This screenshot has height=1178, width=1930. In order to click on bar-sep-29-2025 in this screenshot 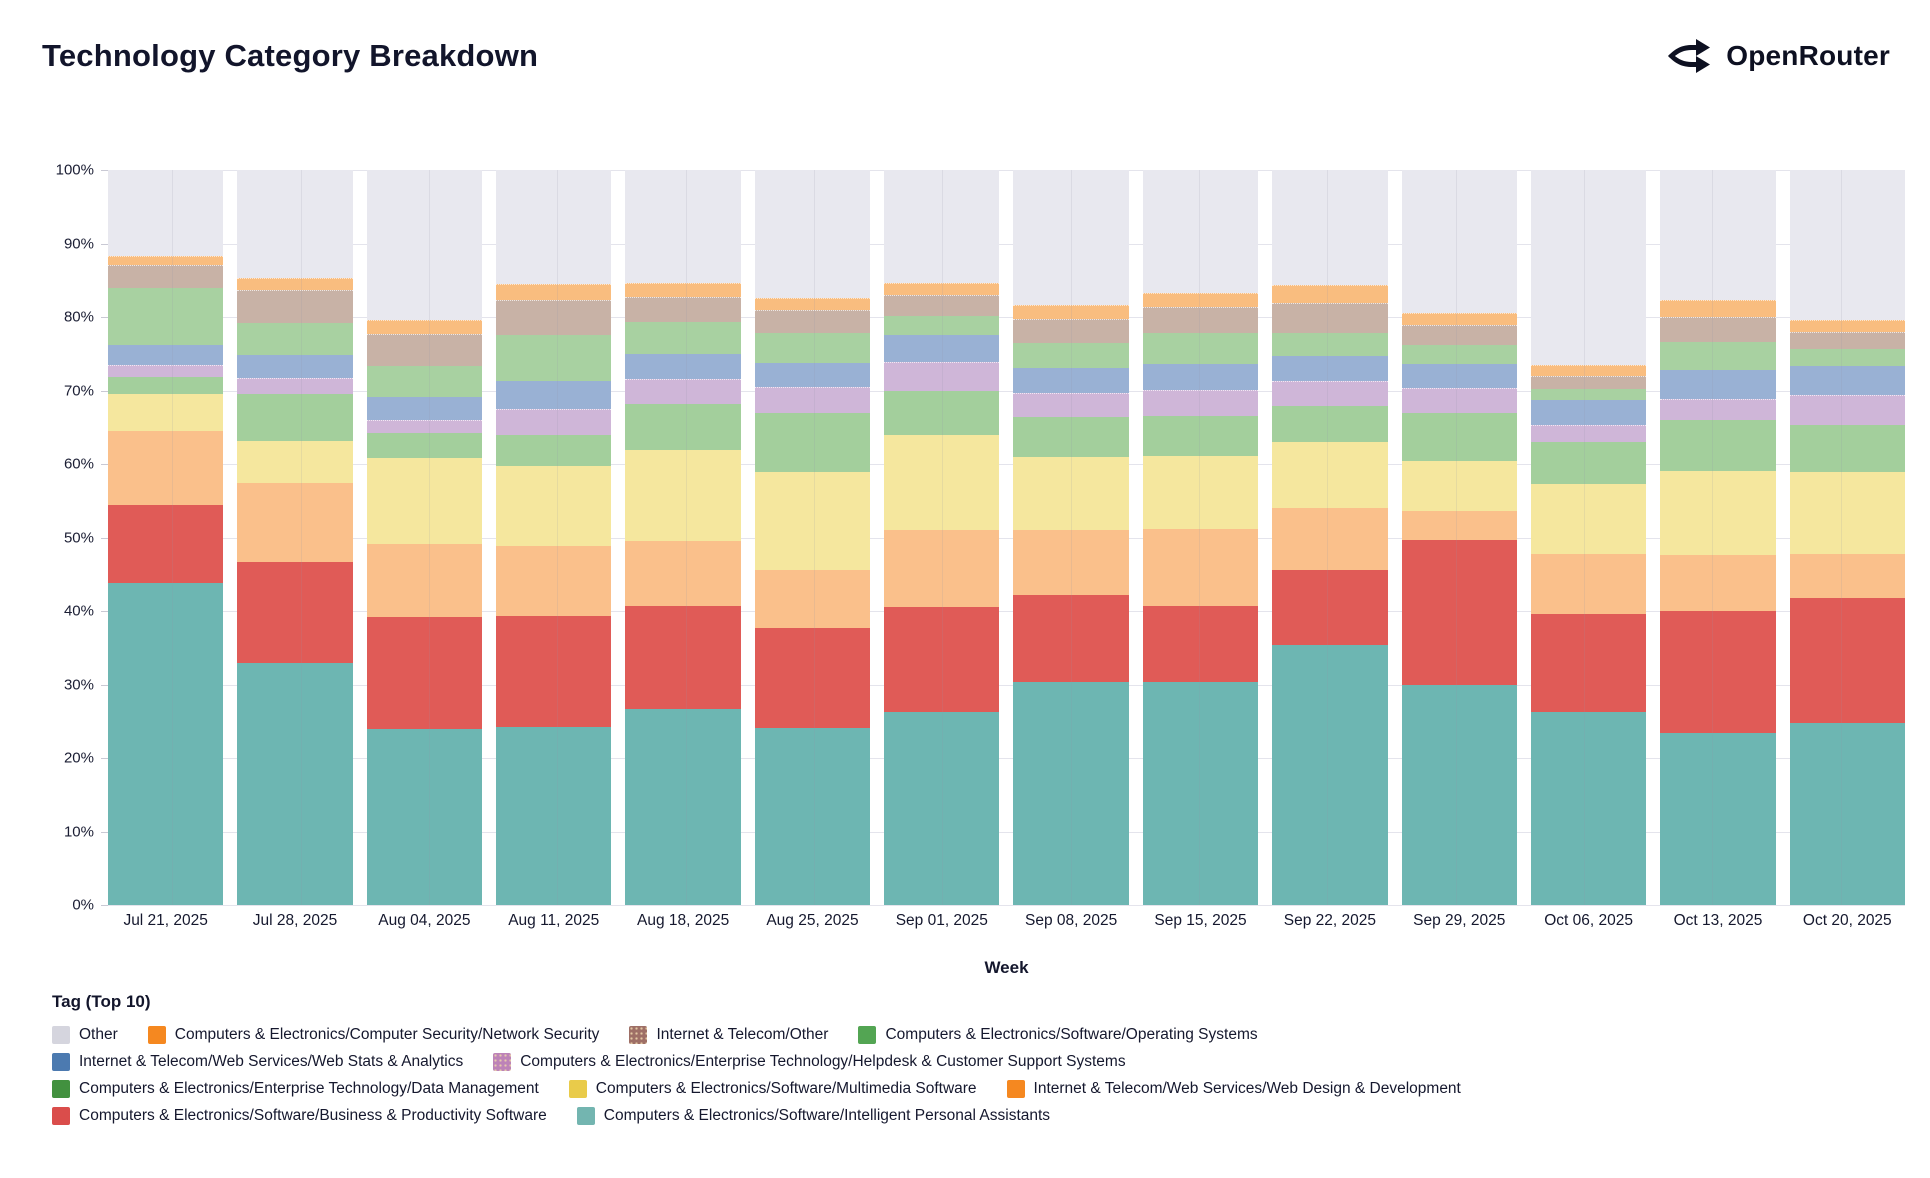, I will do `click(1459, 537)`.